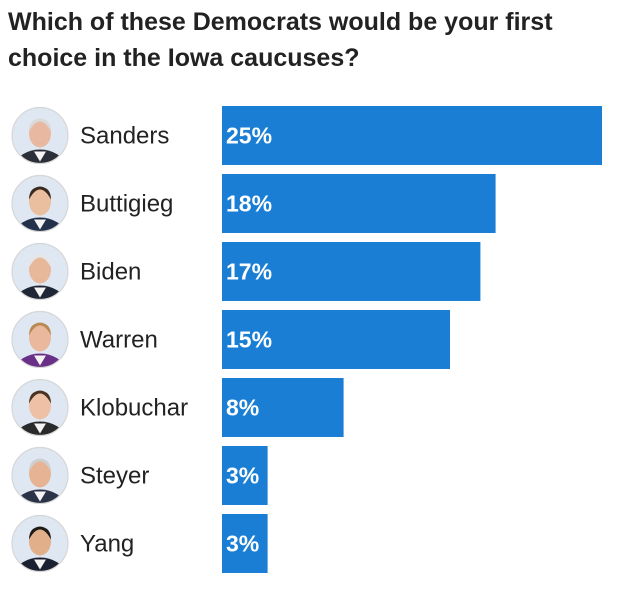 This screenshot has height=597, width=618. I want to click on buttigieg-portrait-icon, so click(40, 203).